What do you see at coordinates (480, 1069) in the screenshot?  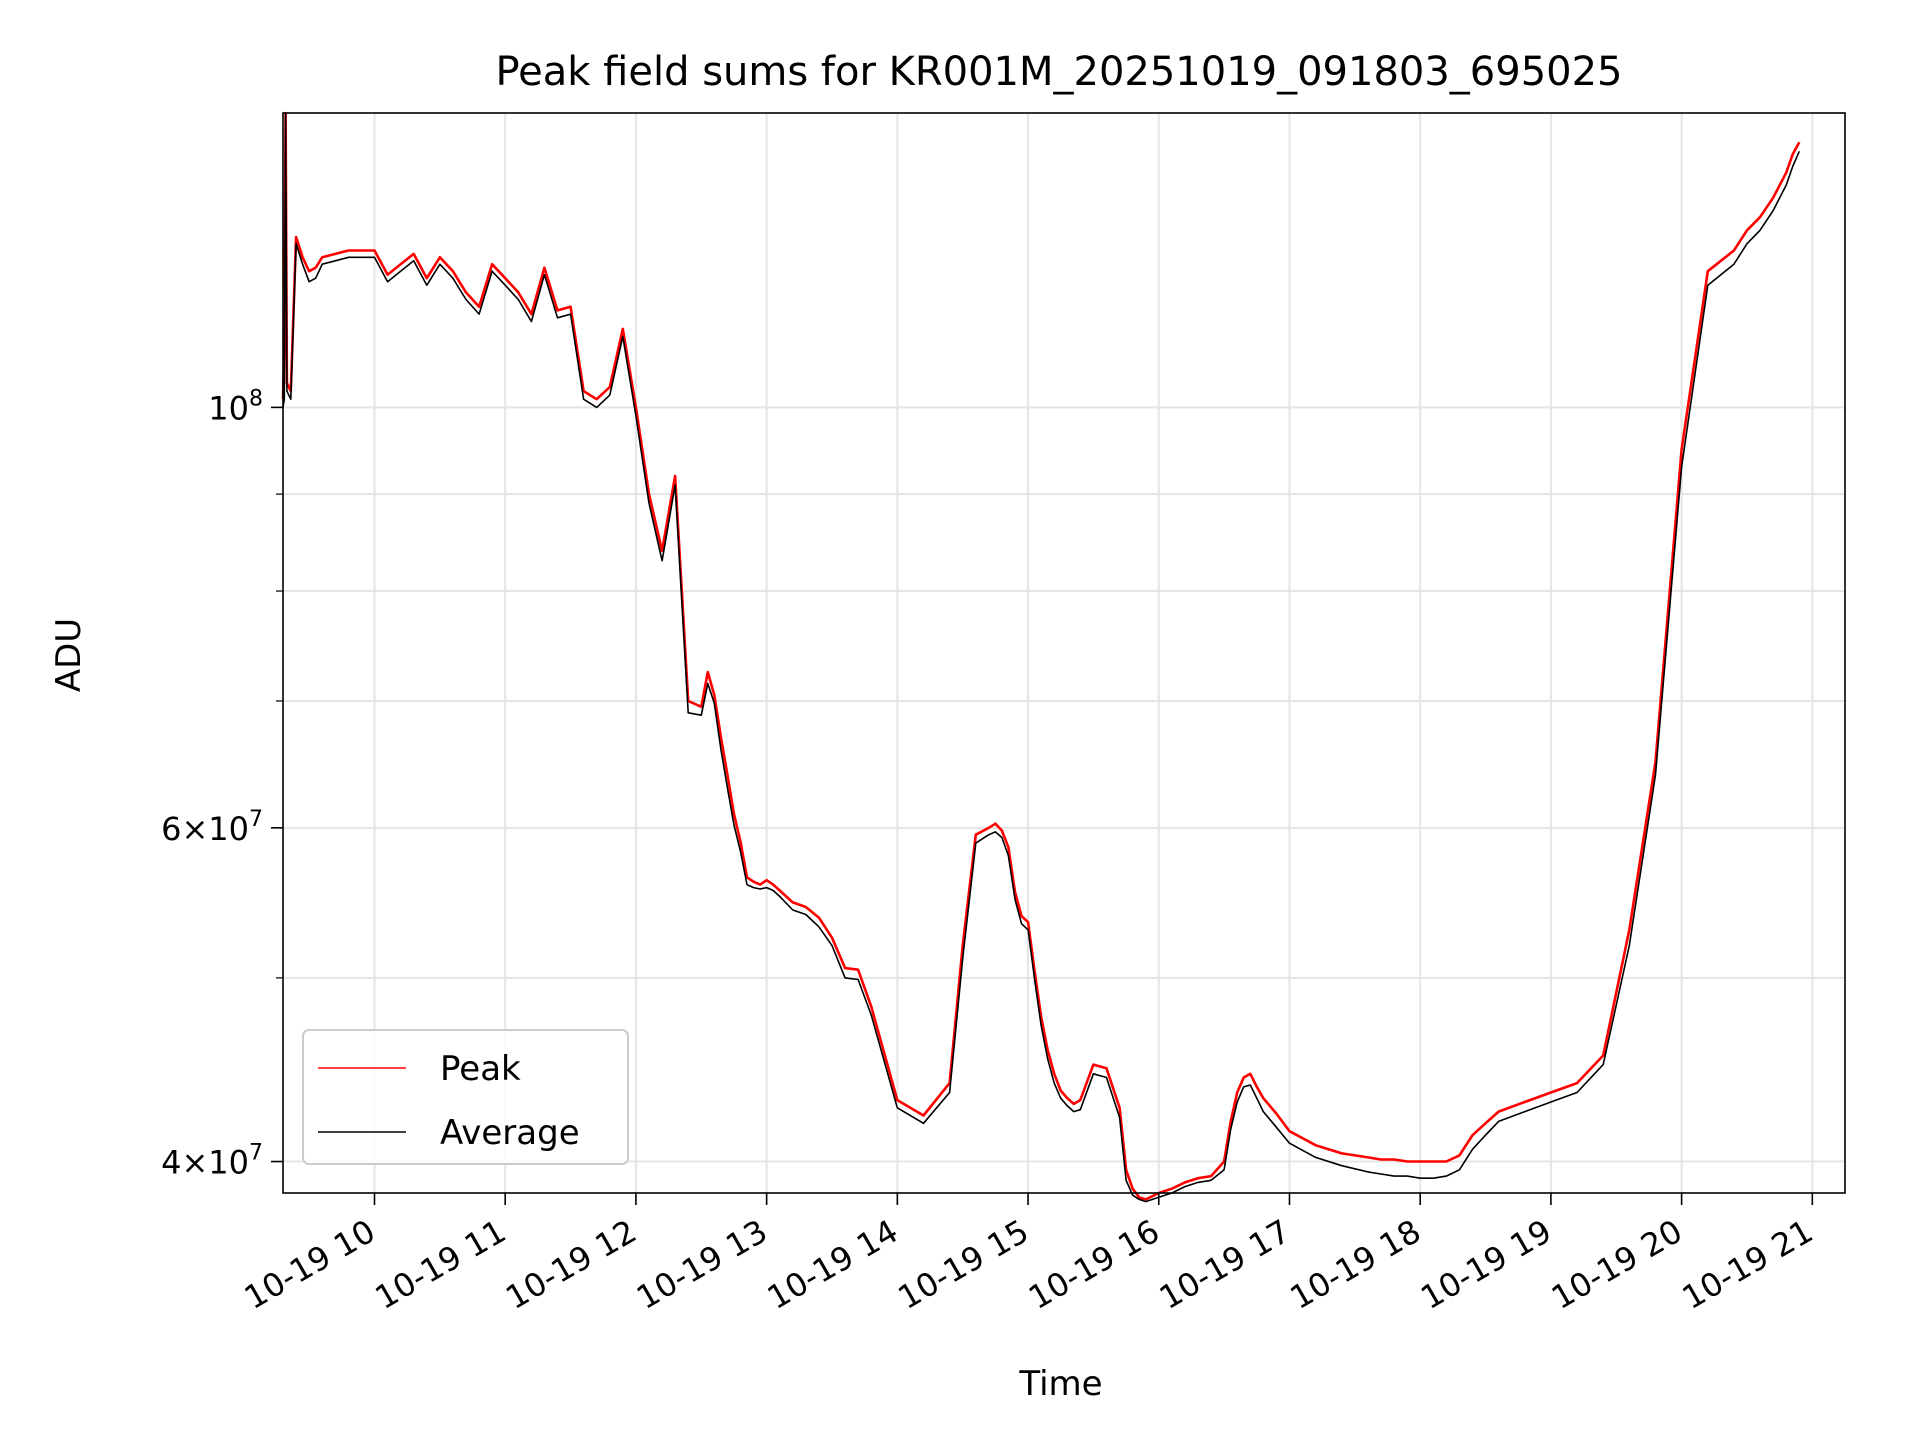 I see `legend-label-peak: Peak` at bounding box center [480, 1069].